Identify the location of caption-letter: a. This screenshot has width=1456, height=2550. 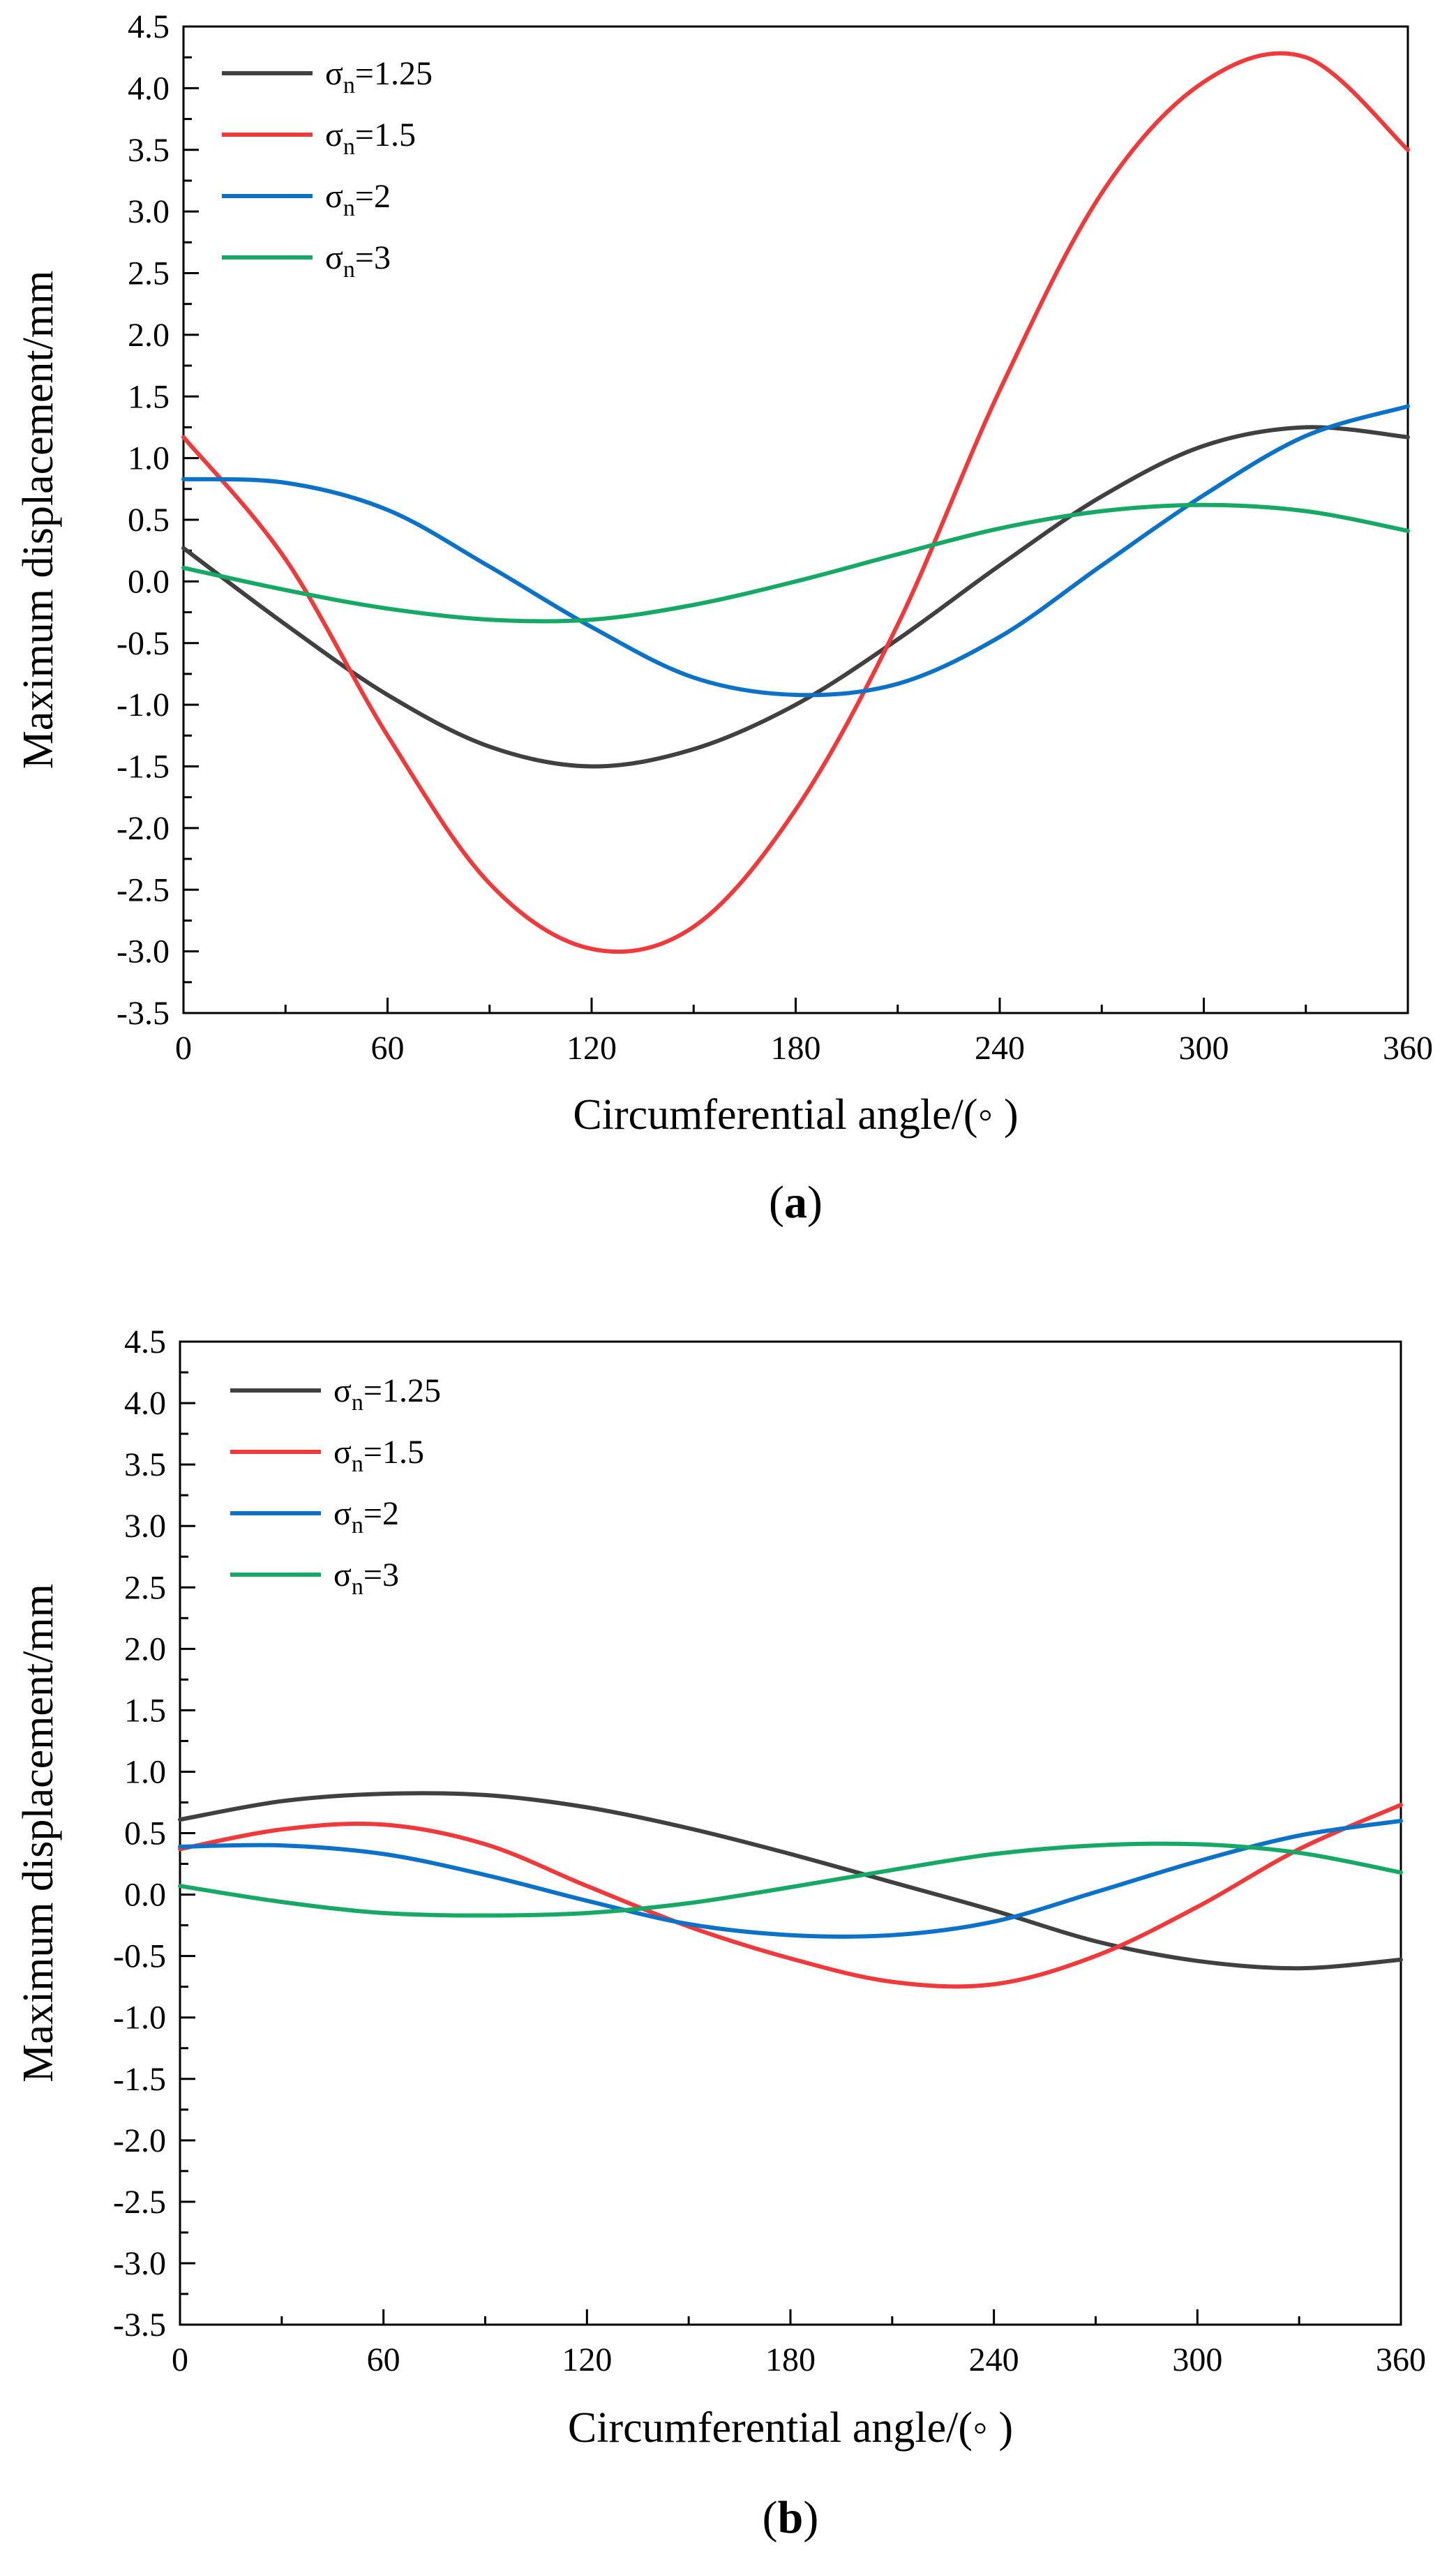
(795, 1202).